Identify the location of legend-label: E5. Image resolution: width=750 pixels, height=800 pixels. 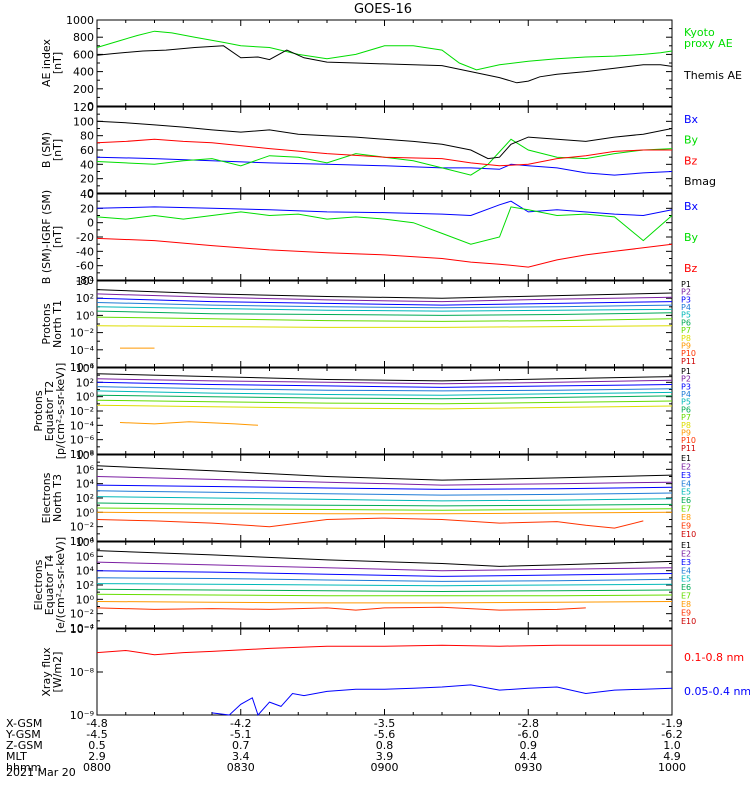
(686, 492).